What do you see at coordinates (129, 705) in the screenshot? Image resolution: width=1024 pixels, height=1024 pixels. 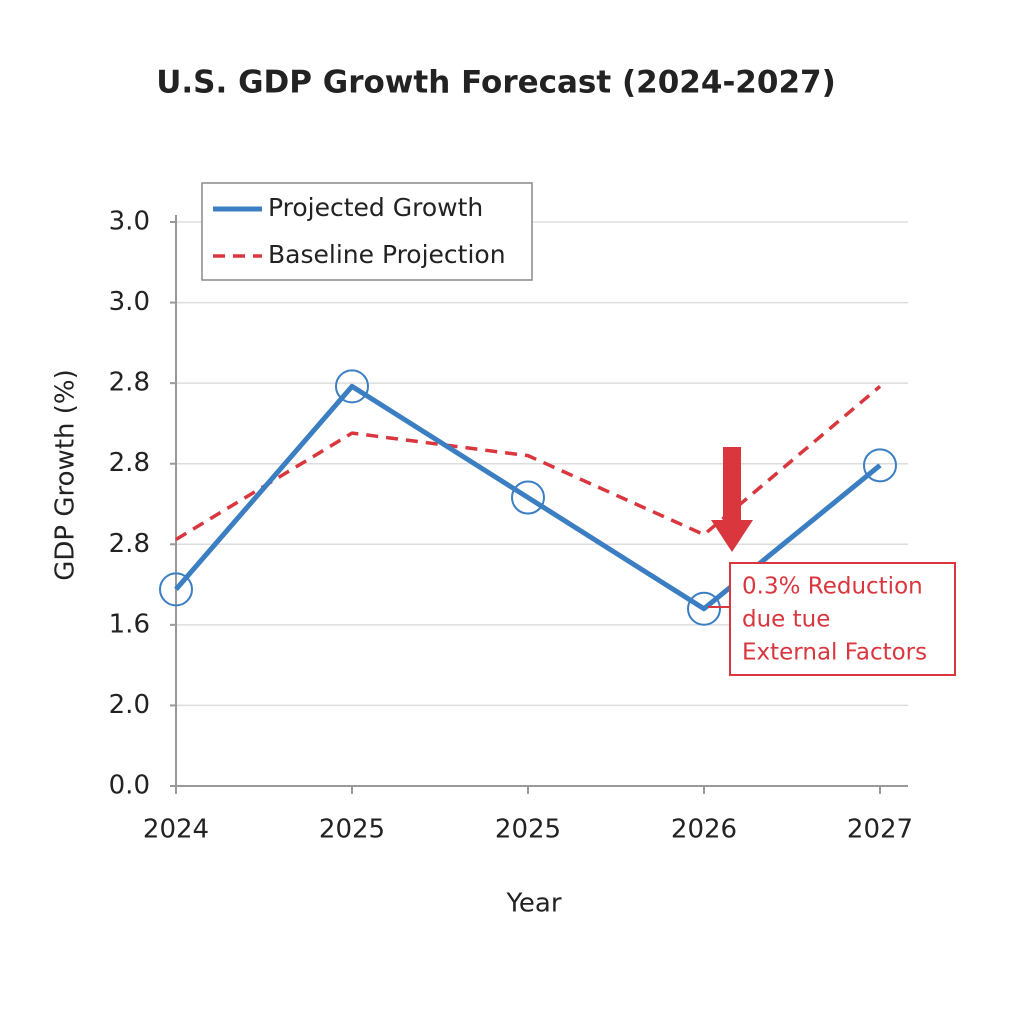 I see `y-tick-label: 2.0` at bounding box center [129, 705].